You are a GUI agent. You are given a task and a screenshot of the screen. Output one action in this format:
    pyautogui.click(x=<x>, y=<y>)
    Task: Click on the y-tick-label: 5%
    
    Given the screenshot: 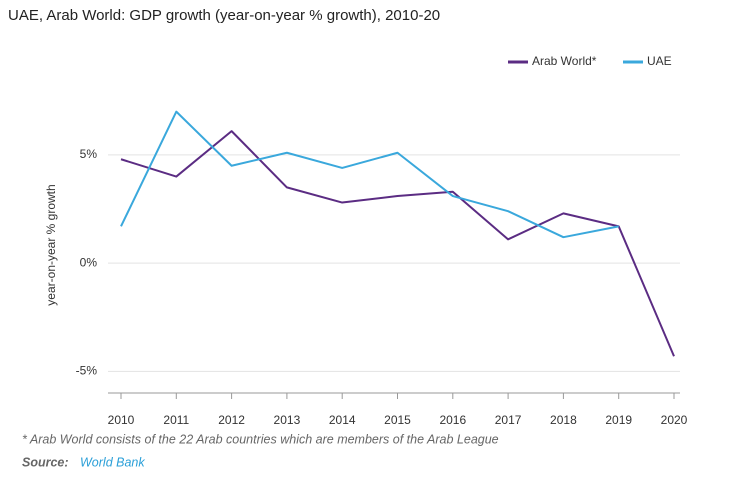 What is the action you would take?
    pyautogui.click(x=89, y=154)
    